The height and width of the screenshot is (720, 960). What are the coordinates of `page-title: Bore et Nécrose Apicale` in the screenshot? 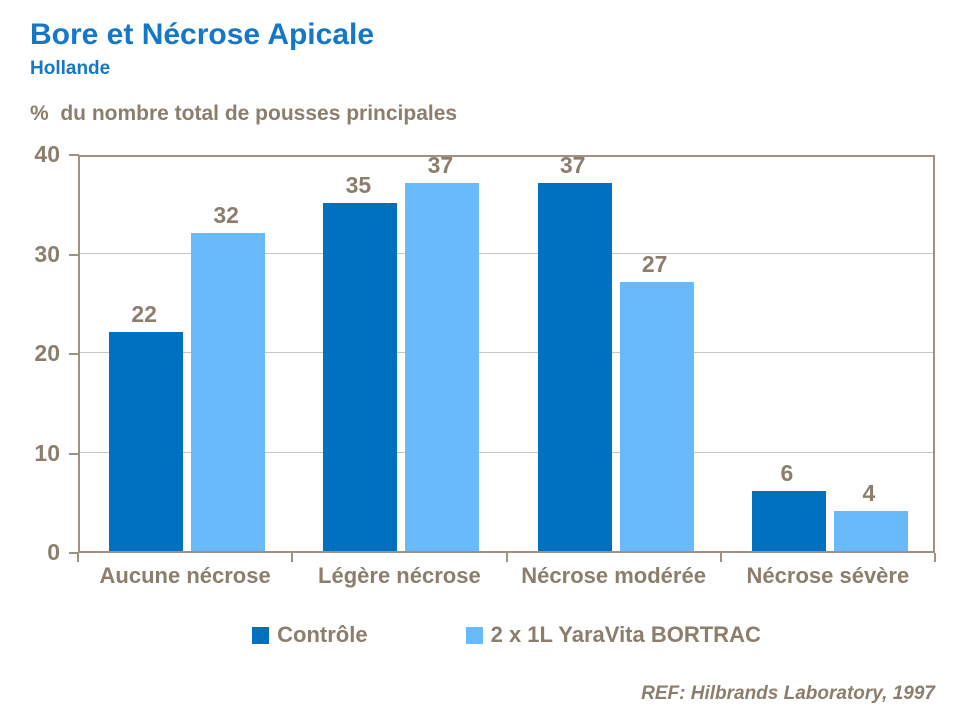 It's located at (202, 34).